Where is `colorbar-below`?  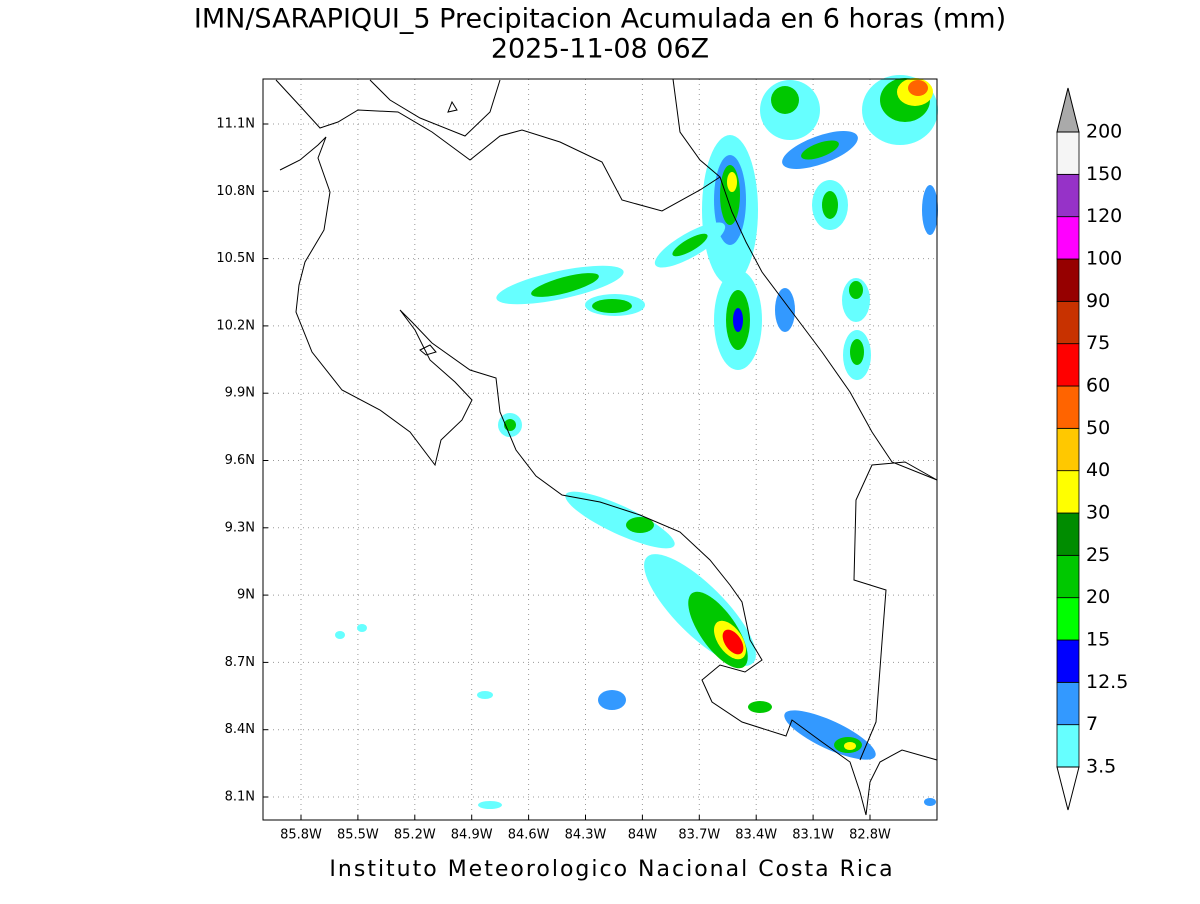 colorbar-below is located at coordinates (1068, 788).